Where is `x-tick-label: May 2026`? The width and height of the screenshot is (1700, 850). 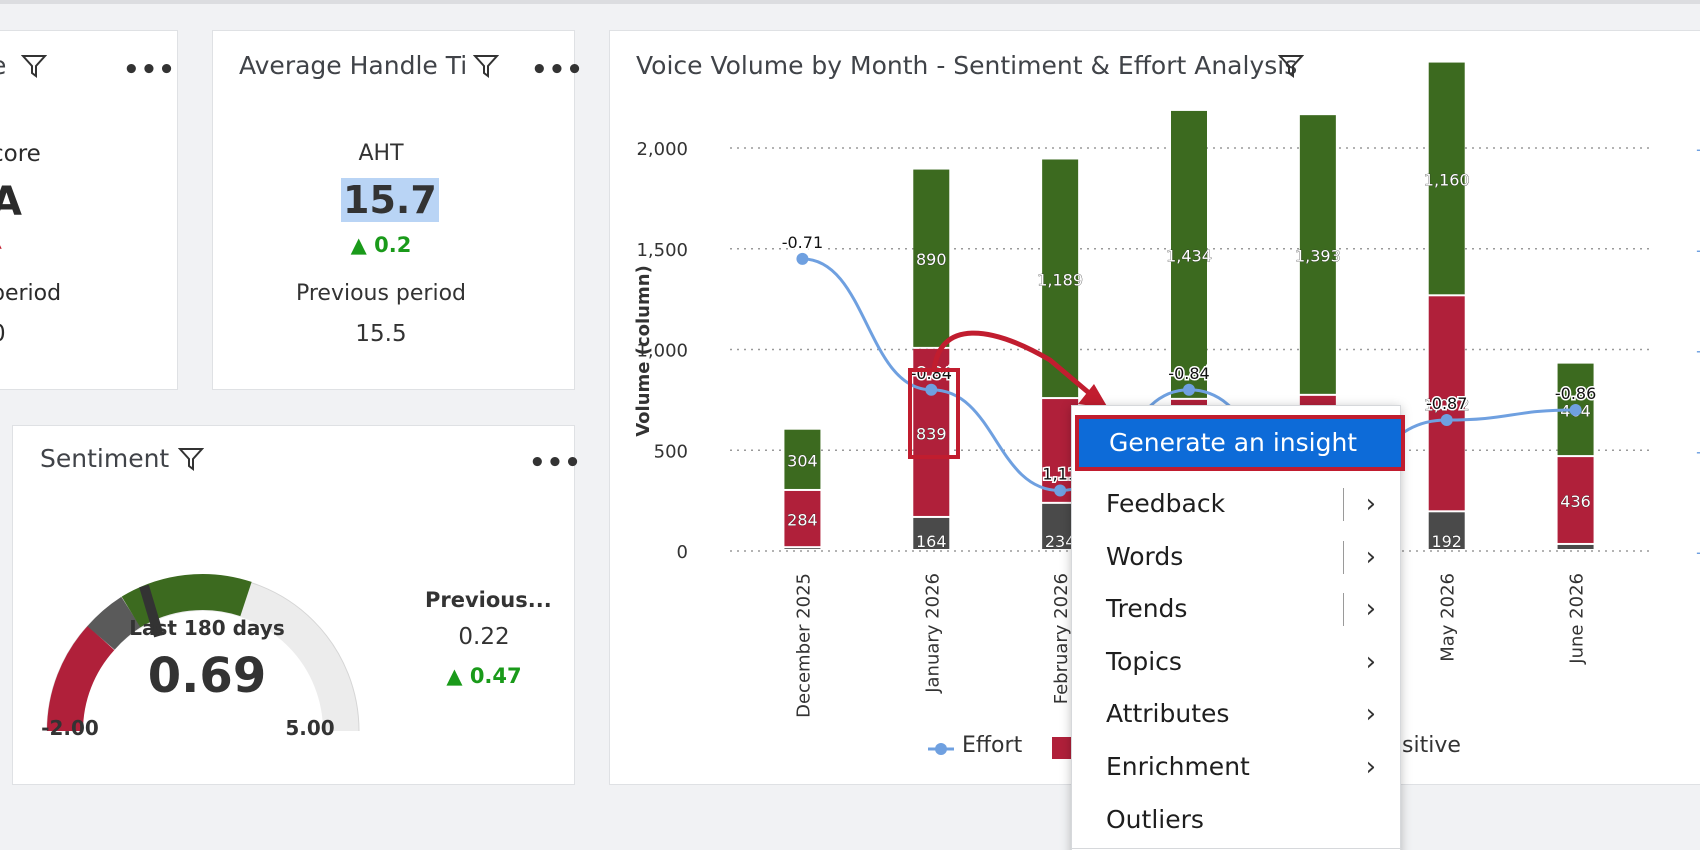 x-tick-label: May 2026 is located at coordinates (1448, 617).